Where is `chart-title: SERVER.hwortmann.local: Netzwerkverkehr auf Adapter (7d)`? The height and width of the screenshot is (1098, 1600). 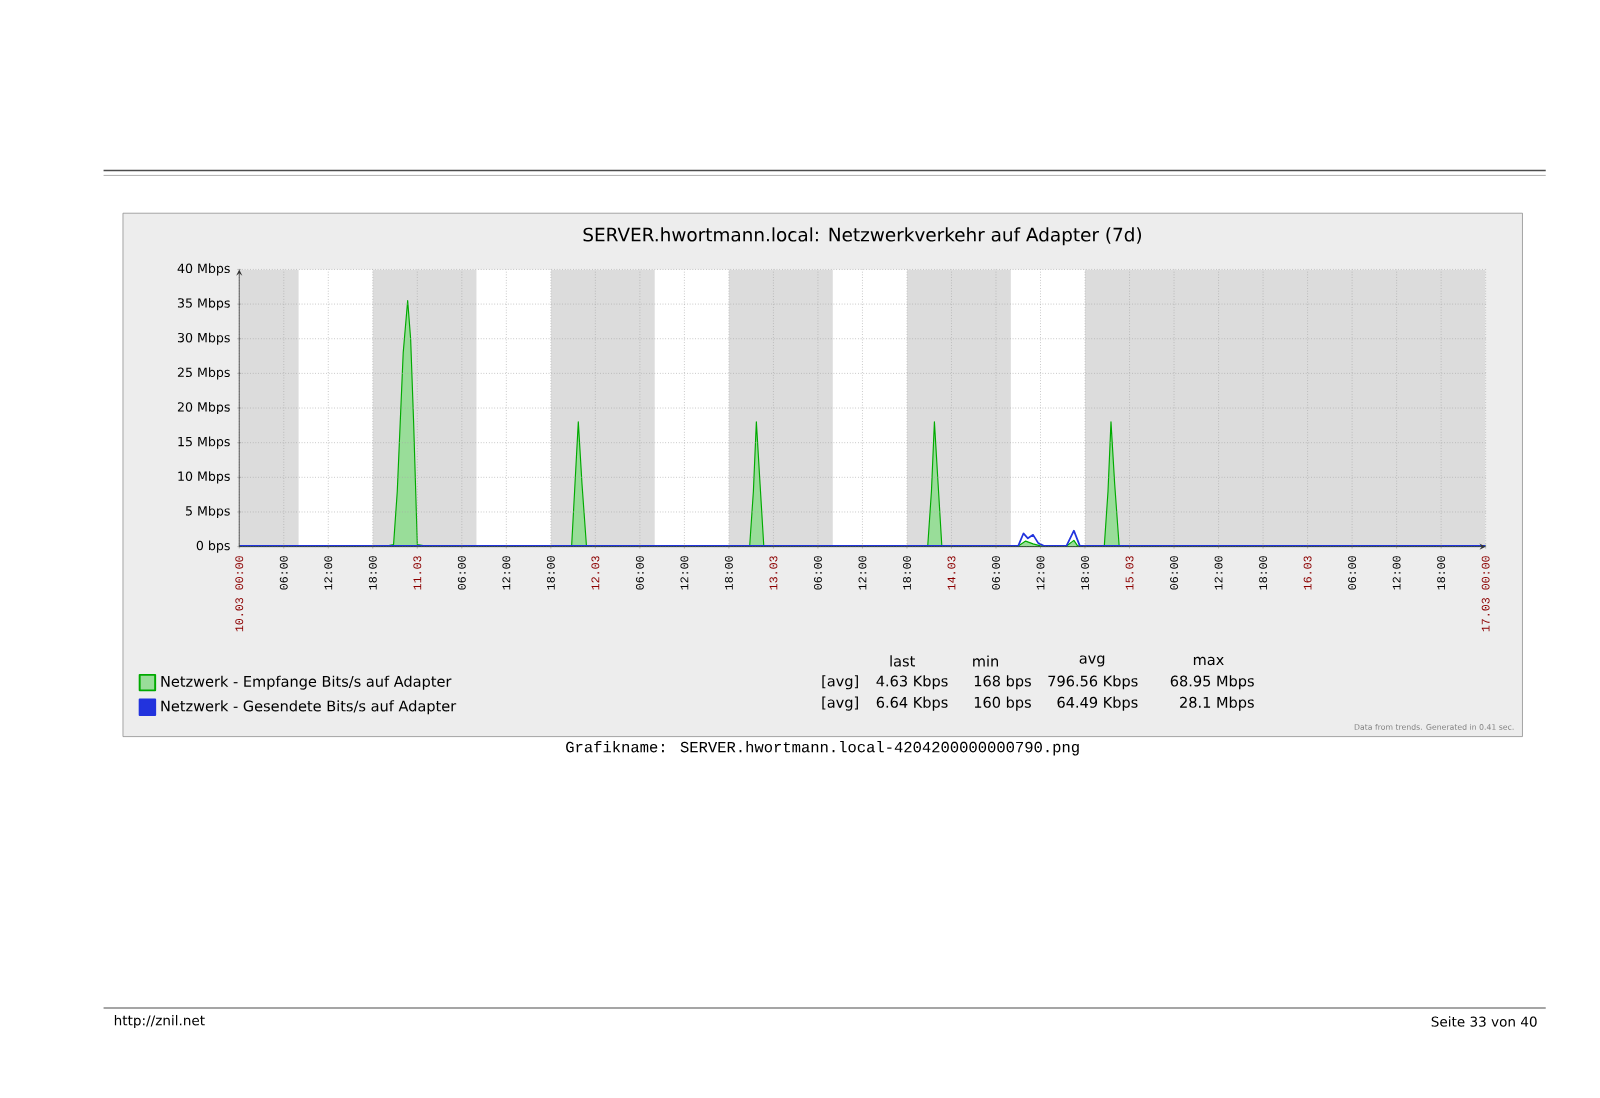
chart-title: SERVER.hwortmann.local: Netzwerkverkehr auf Adapter (7d) is located at coordinates (862, 236).